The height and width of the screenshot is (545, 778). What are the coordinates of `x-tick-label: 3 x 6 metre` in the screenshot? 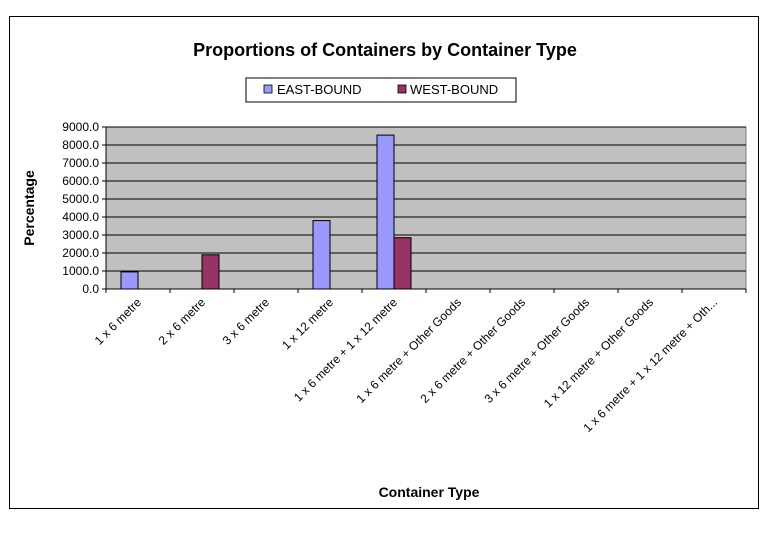 It's located at (246, 321).